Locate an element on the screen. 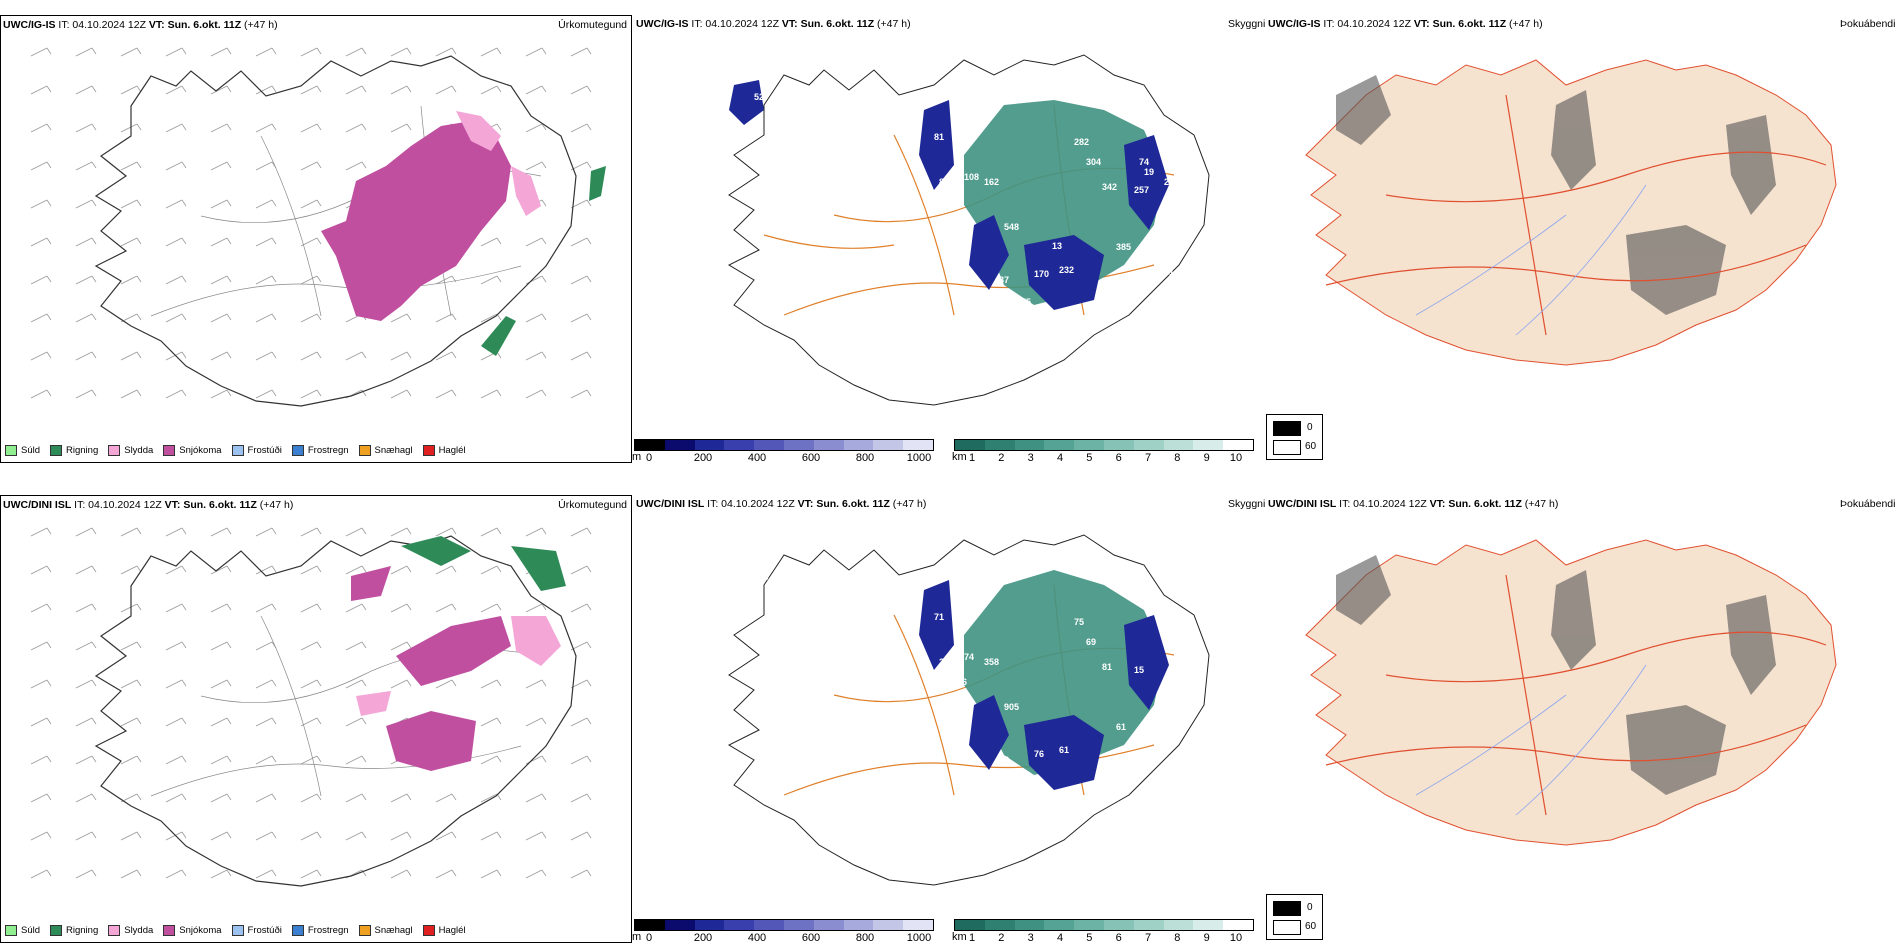 The height and width of the screenshot is (950, 1900). height-colorbar-unit: m is located at coordinates (637, 457).